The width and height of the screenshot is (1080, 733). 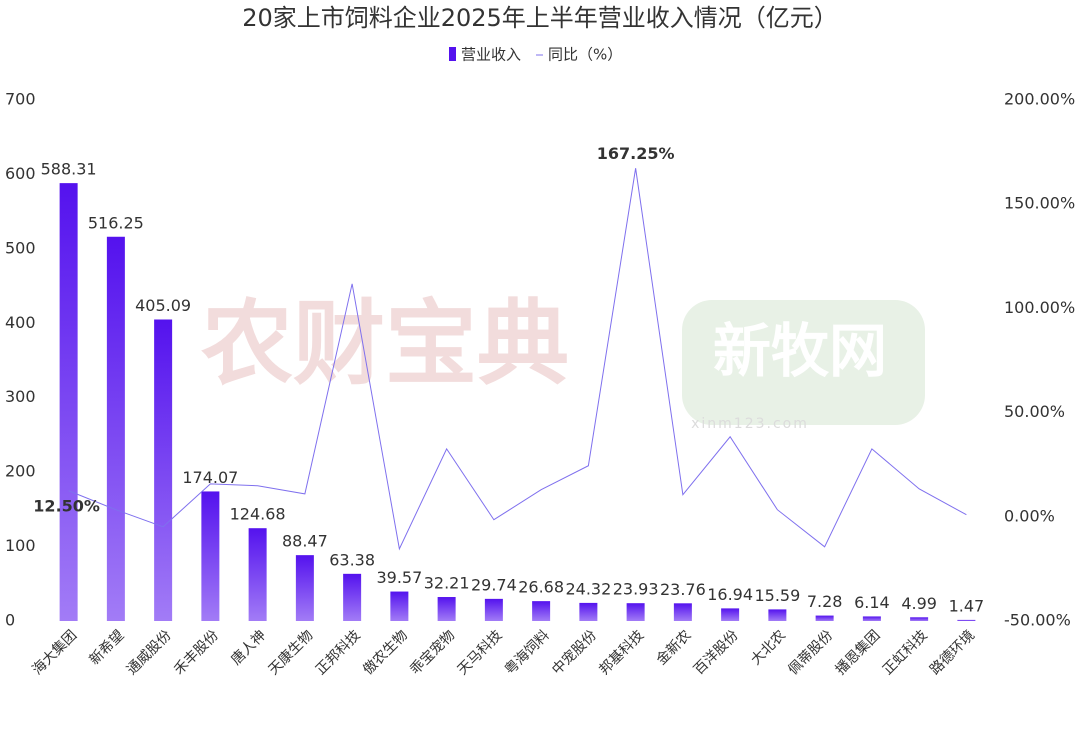 What do you see at coordinates (491, 55) in the screenshot?
I see `legend-label: 营业收入` at bounding box center [491, 55].